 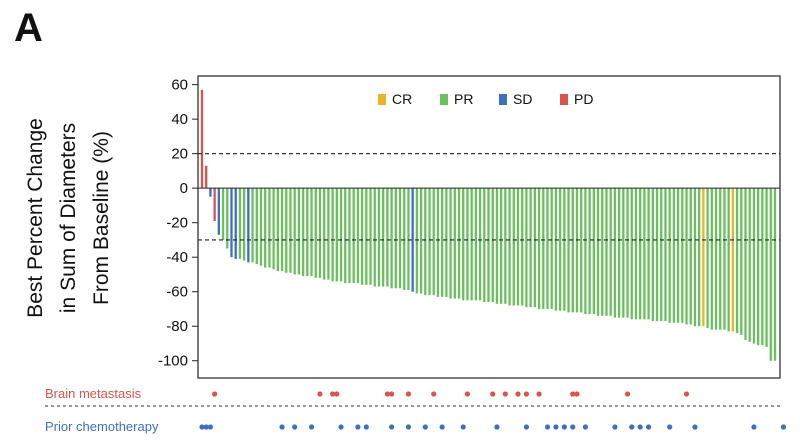 I want to click on y-axis-ticks: 60 40 20 0 -20 -40 -60 -80 -100, so click(x=178, y=223).